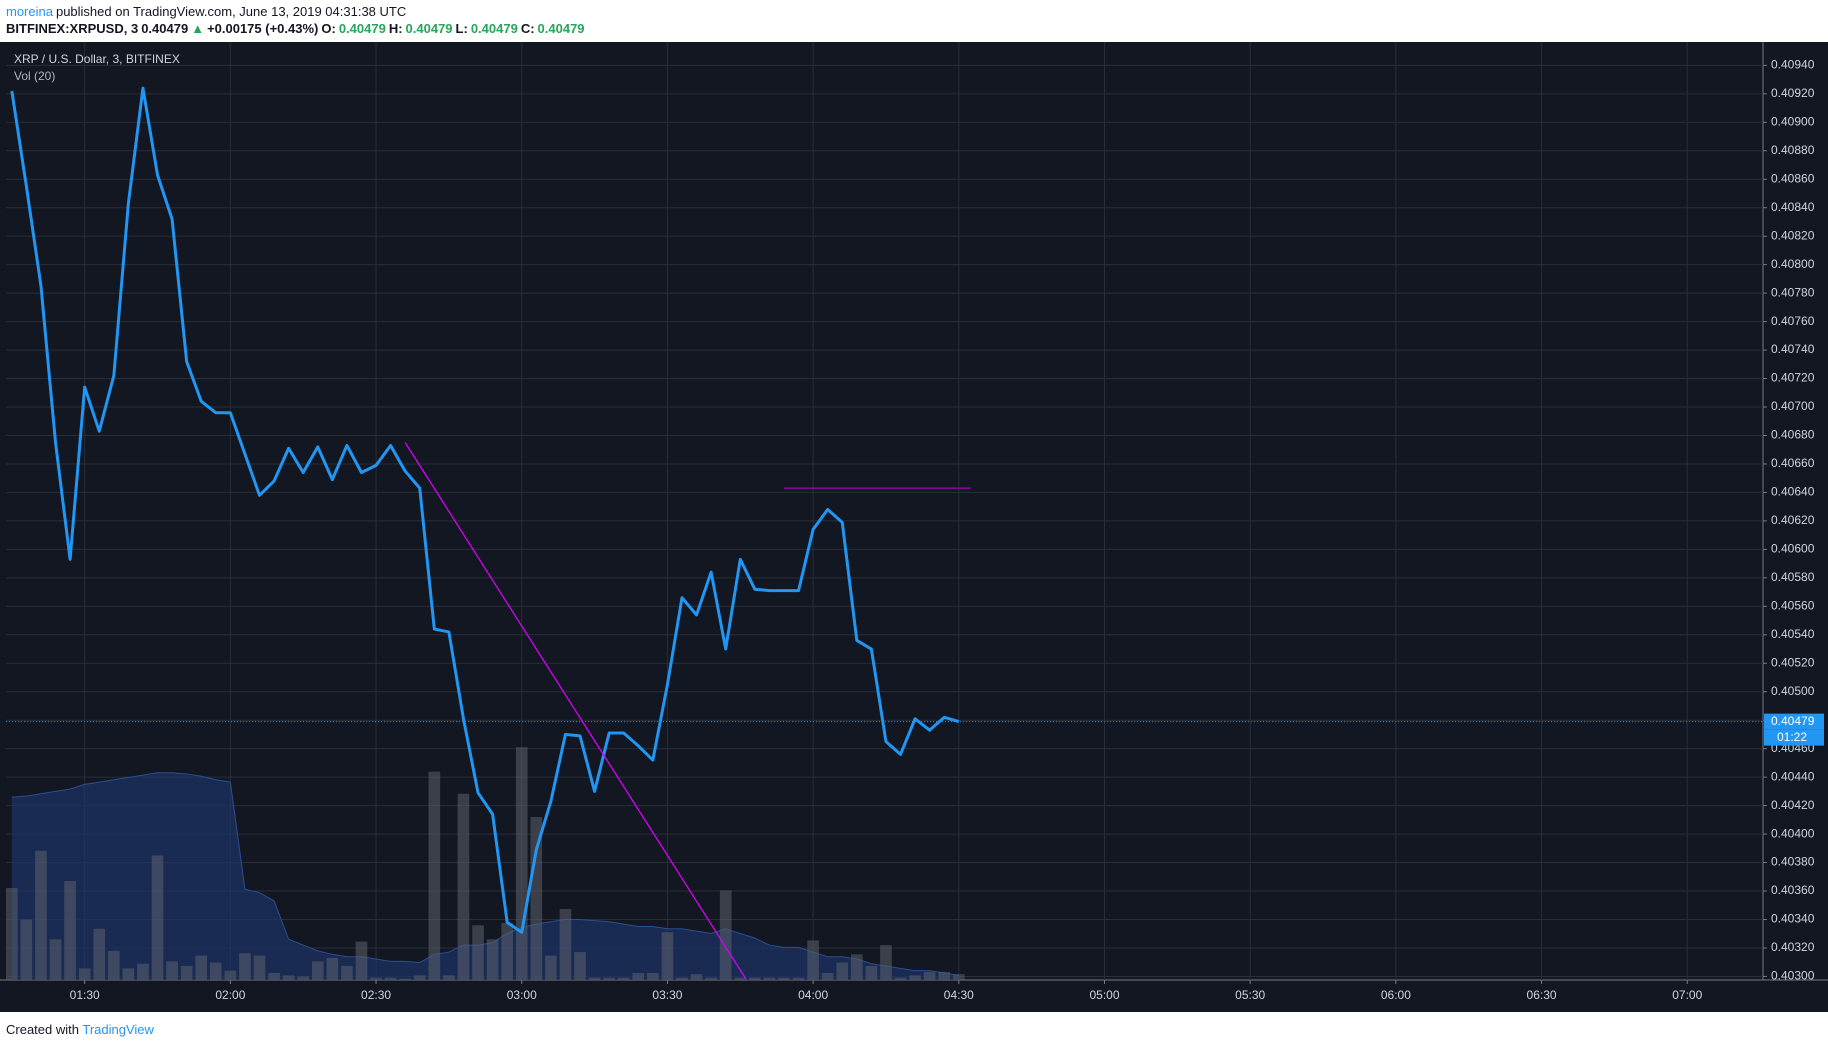  Describe the element at coordinates (1542, 995) in the screenshot. I see `x-tick-label: 06:30` at that location.